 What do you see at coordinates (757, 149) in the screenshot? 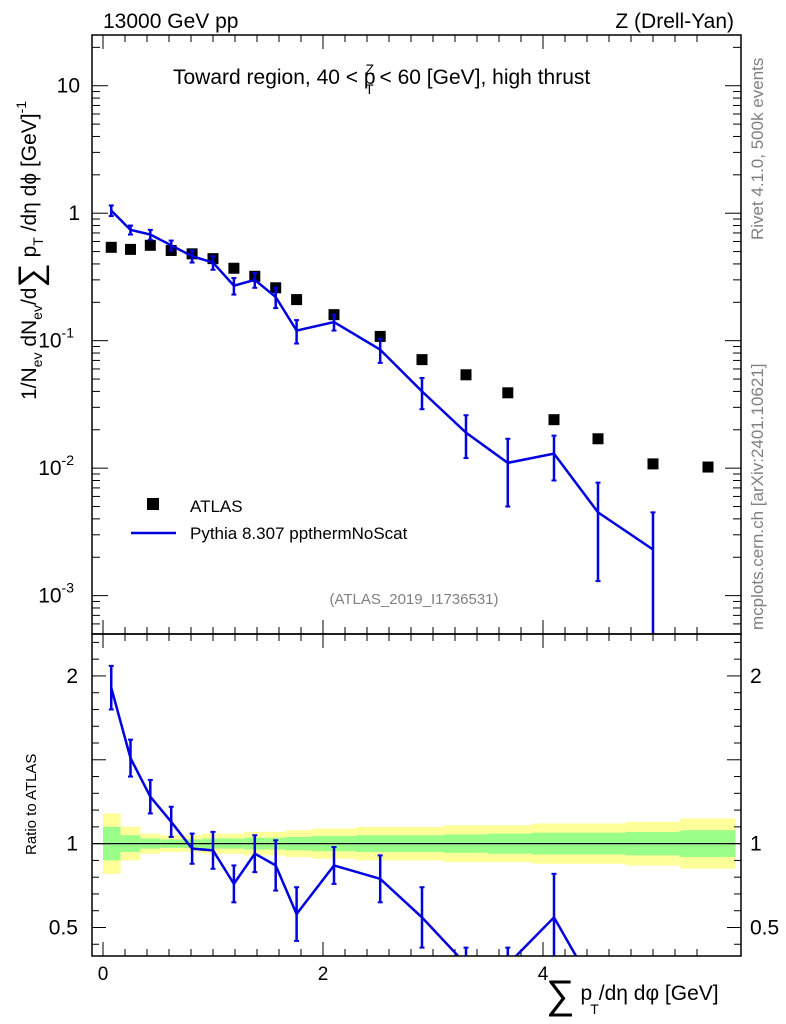
I see `rivet-label: Rivet 4.1.0, 500k events` at bounding box center [757, 149].